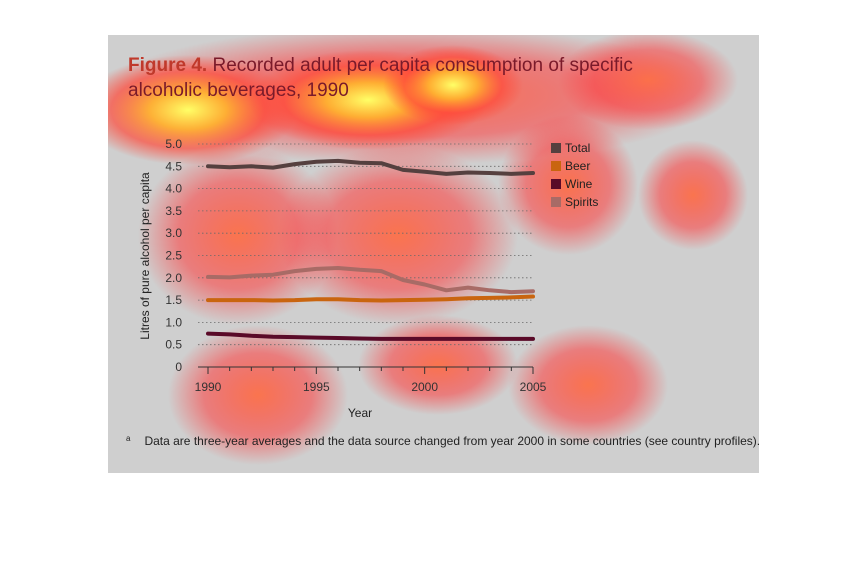 The image size is (866, 568). I want to click on footnote-mark: a, so click(128, 438).